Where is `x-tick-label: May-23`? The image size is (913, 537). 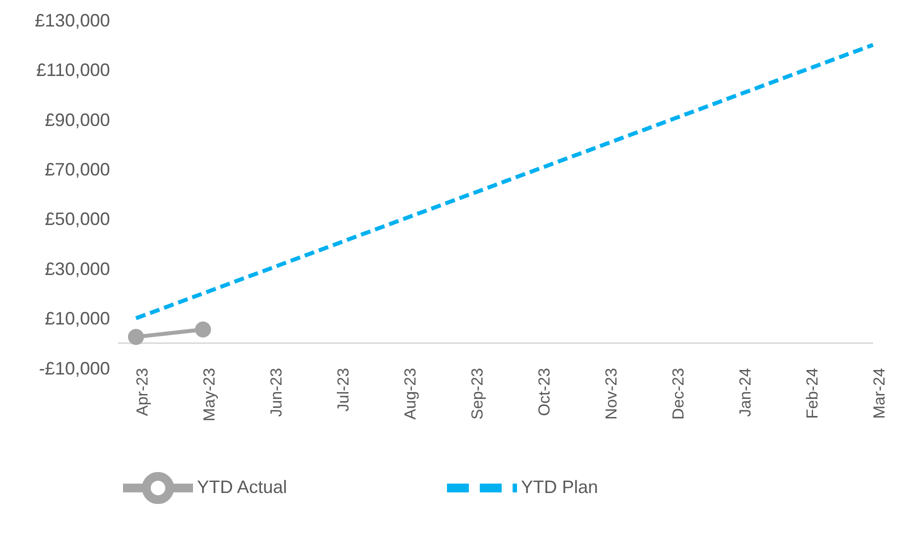 x-tick-label: May-23 is located at coordinates (209, 395).